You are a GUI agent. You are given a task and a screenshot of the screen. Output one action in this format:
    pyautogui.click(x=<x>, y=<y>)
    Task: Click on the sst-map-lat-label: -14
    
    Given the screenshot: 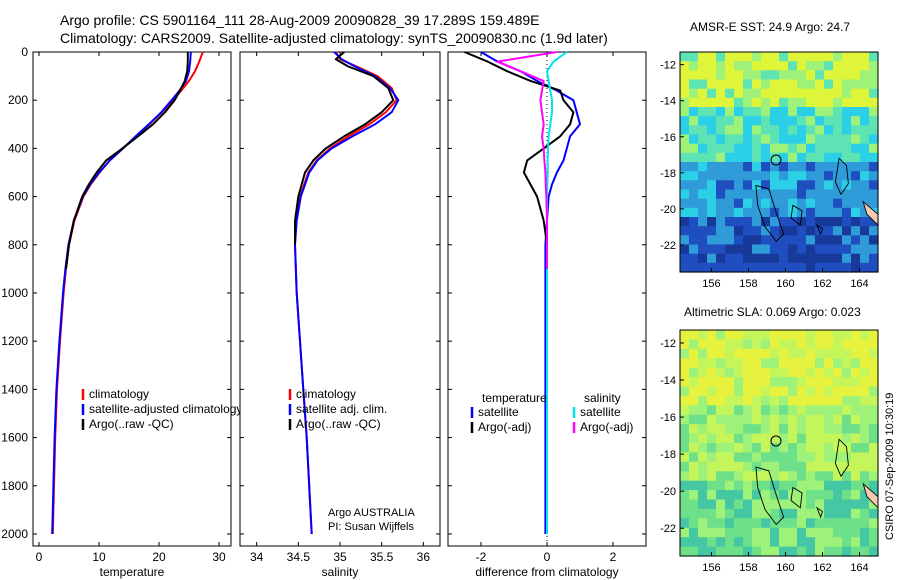 What is the action you would take?
    pyautogui.click(x=668, y=102)
    